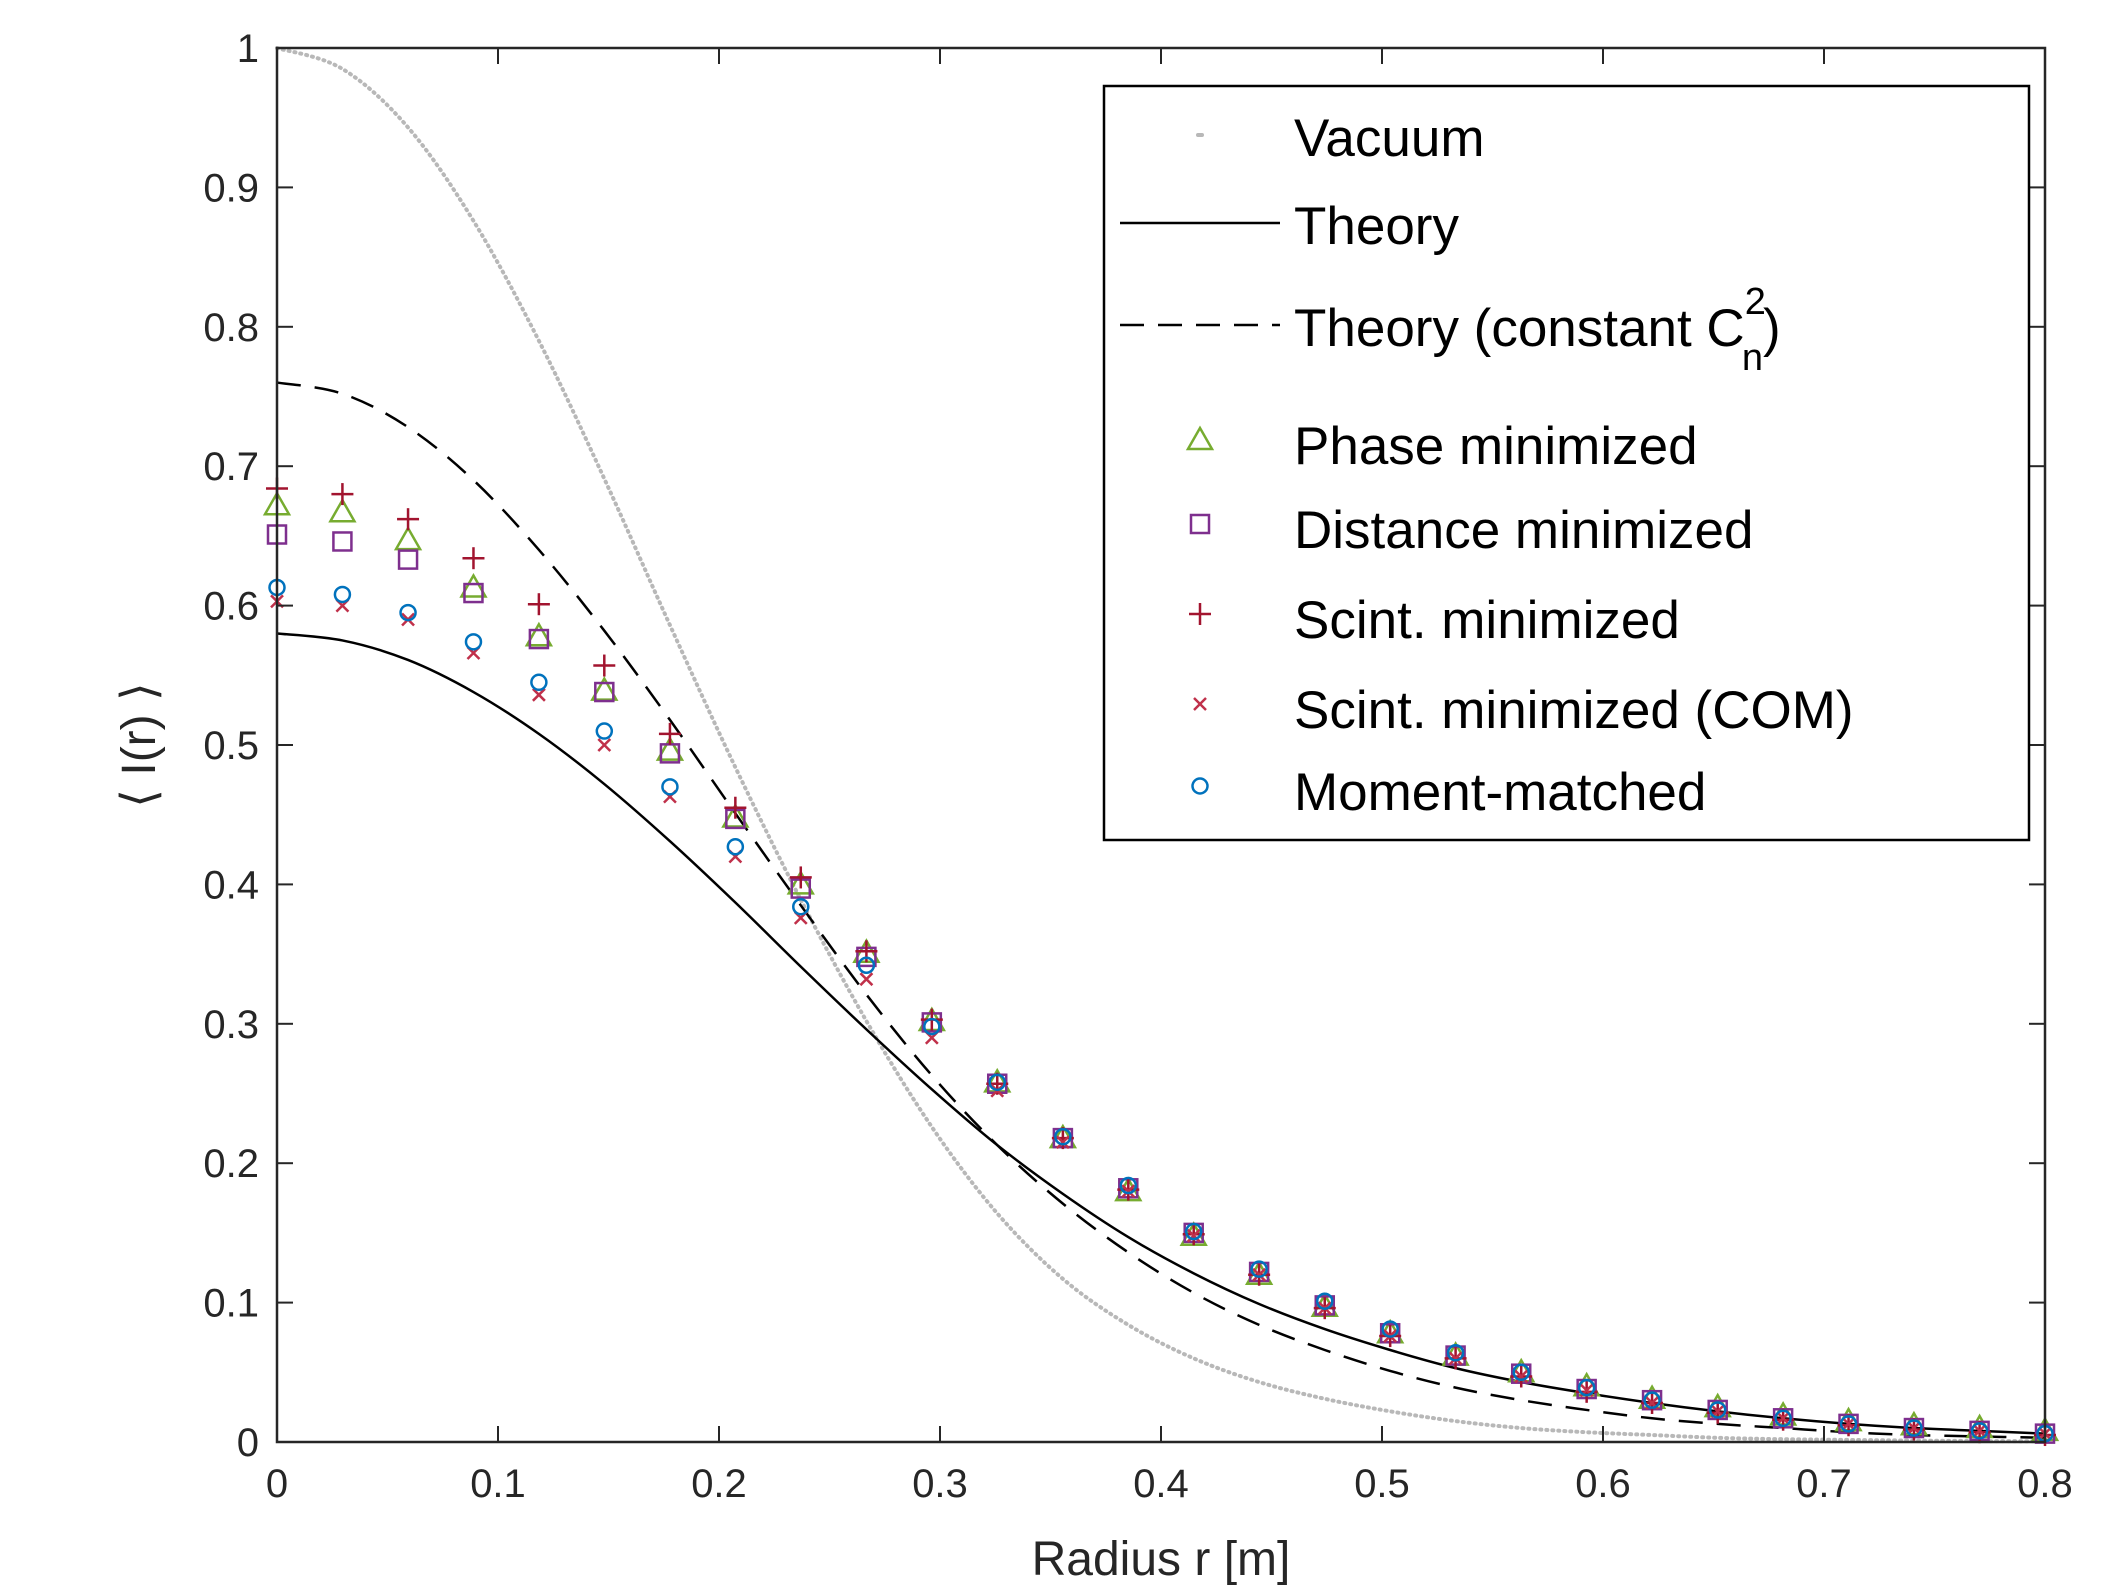  I want to click on legend-label-theory: Theory, so click(1376, 226).